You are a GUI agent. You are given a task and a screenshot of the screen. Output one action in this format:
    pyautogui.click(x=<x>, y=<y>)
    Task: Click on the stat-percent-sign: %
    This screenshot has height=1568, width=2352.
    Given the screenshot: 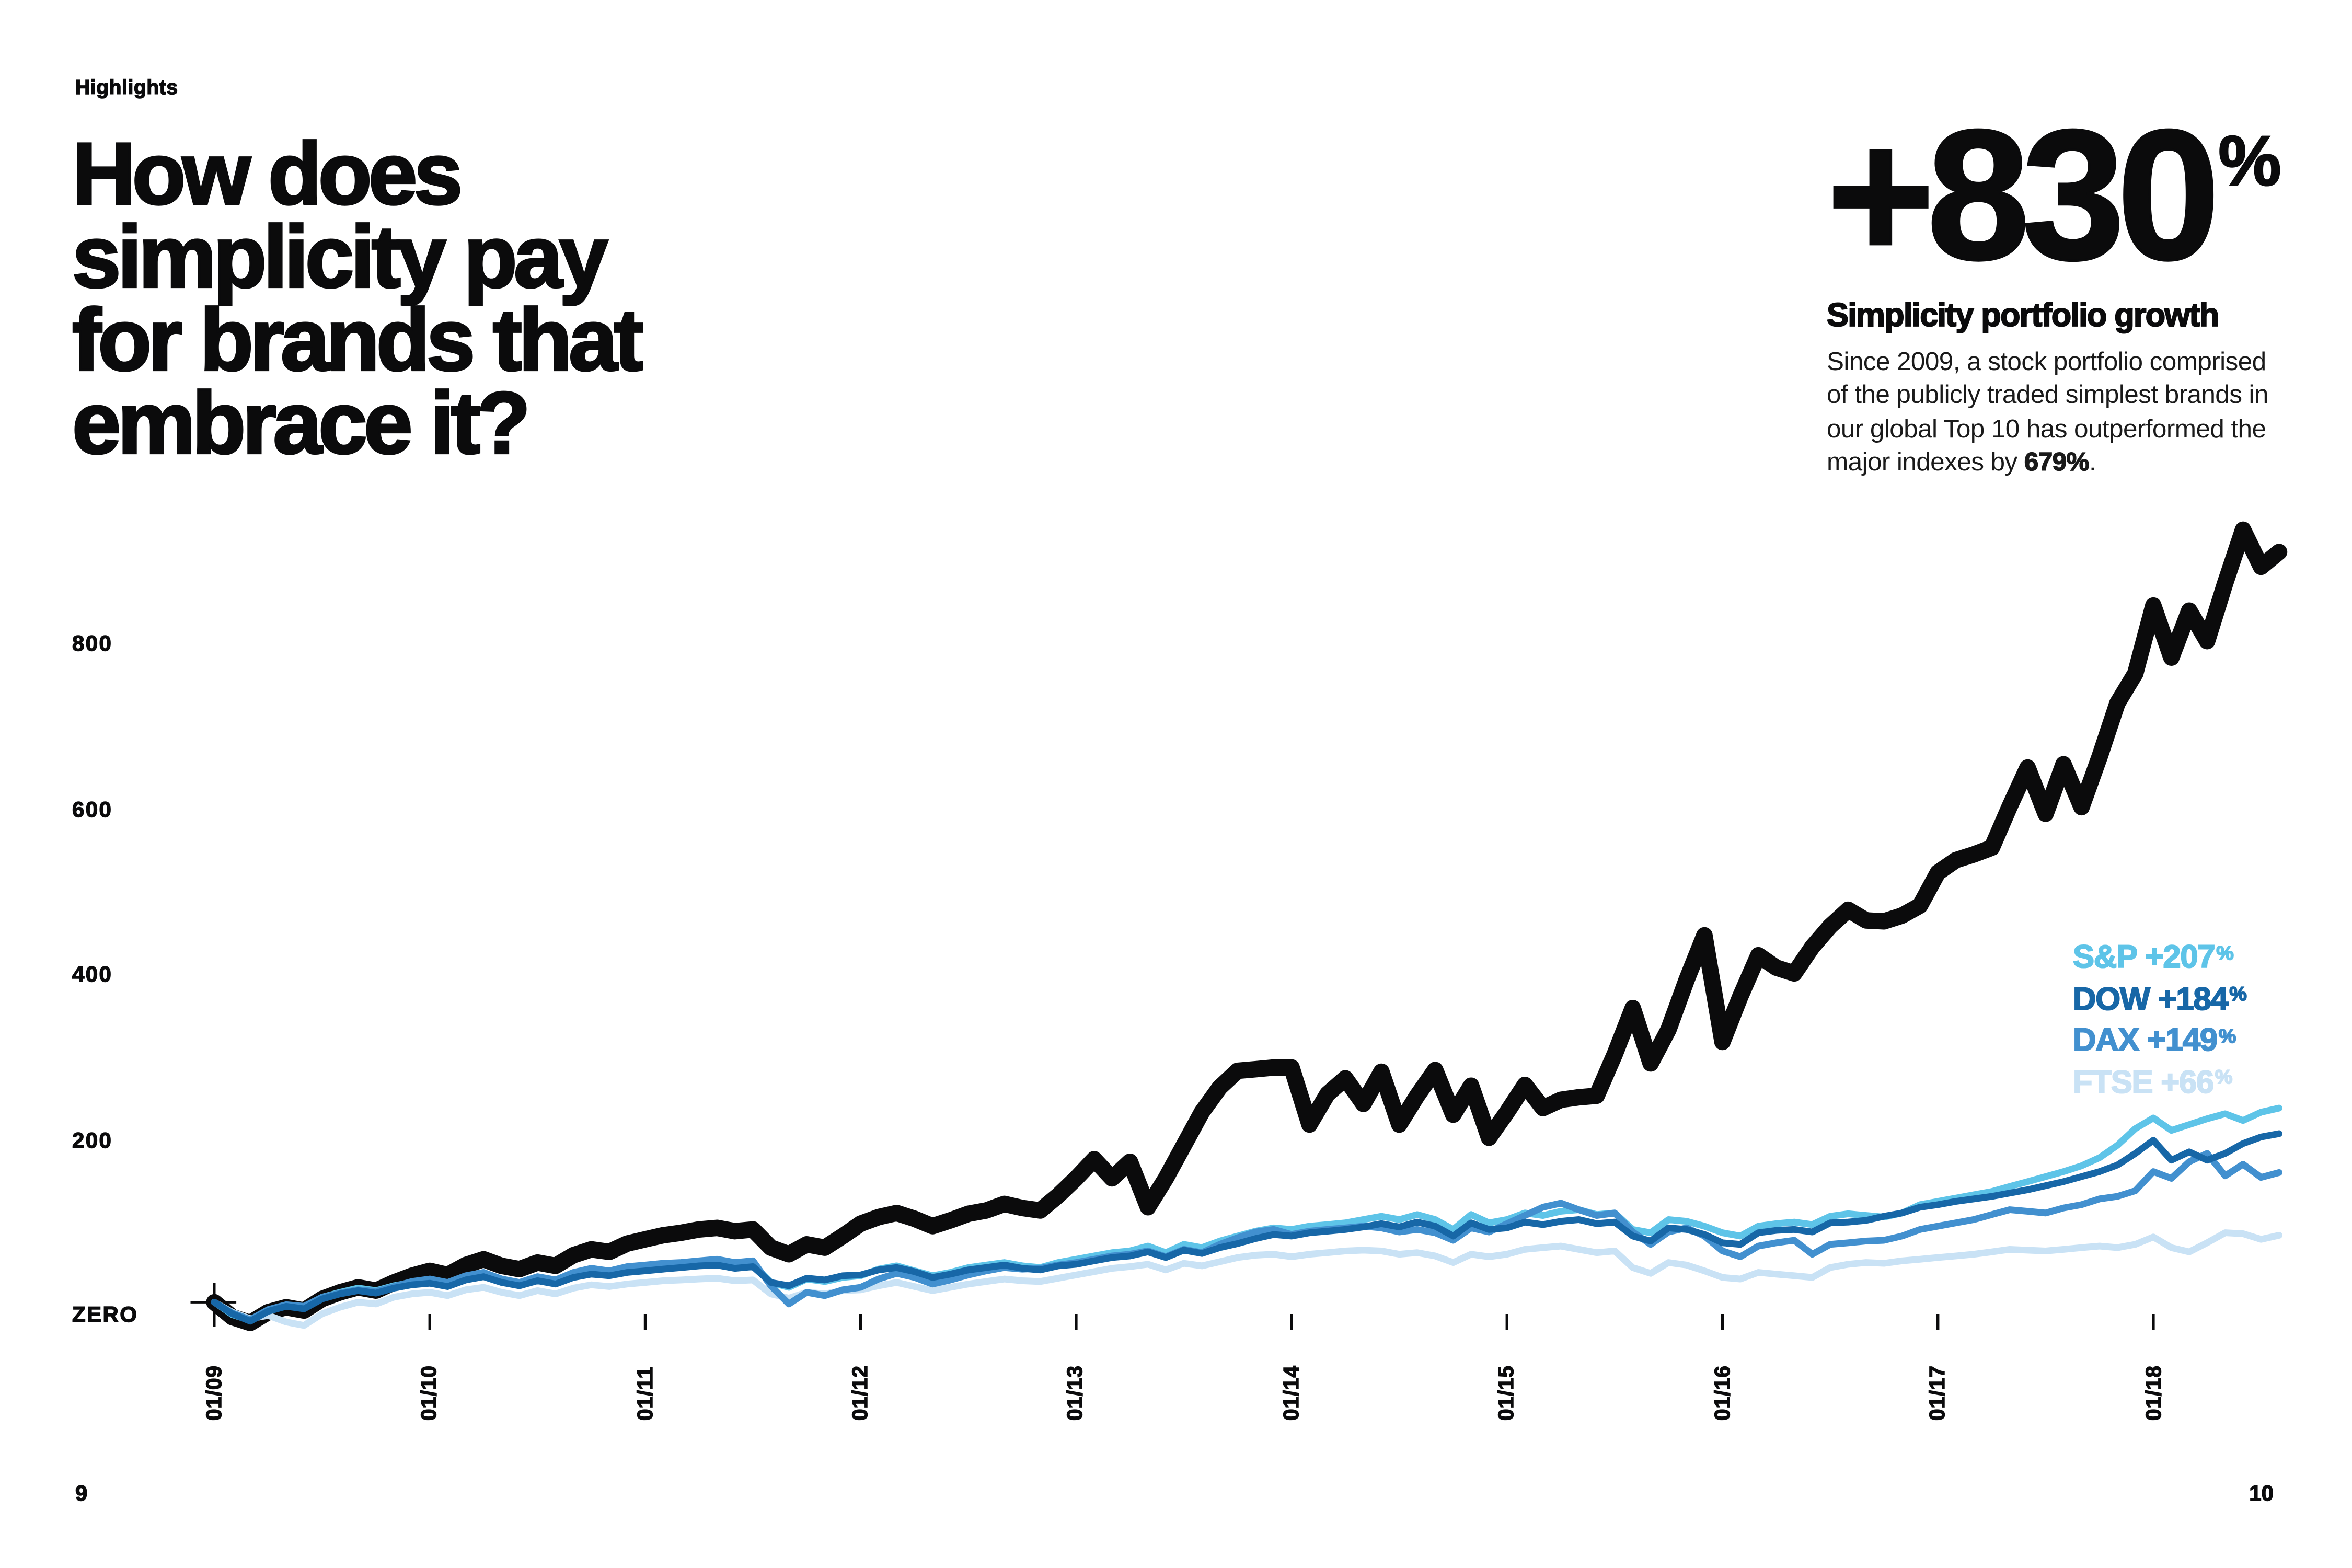 What is the action you would take?
    pyautogui.click(x=2250, y=161)
    